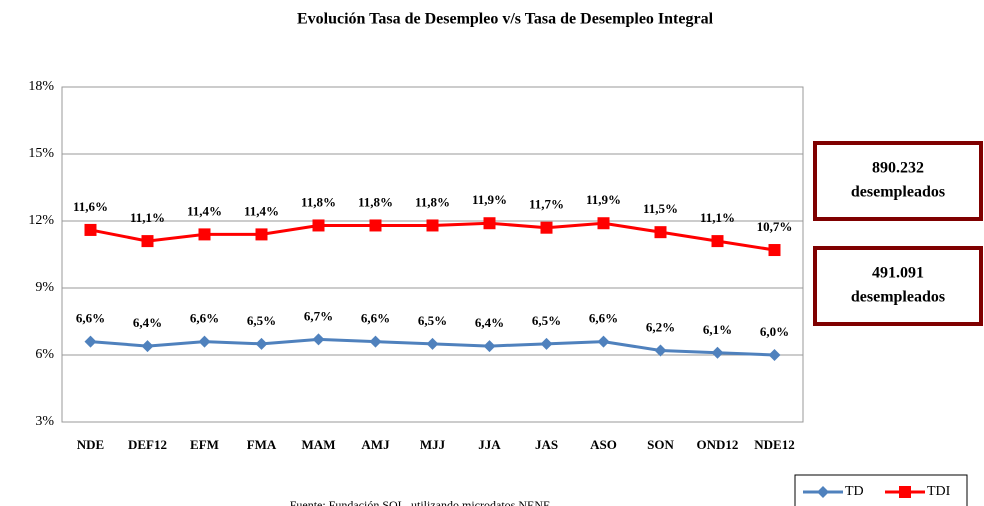 The width and height of the screenshot is (984, 506). I want to click on data-label: 11,6%, so click(90, 206).